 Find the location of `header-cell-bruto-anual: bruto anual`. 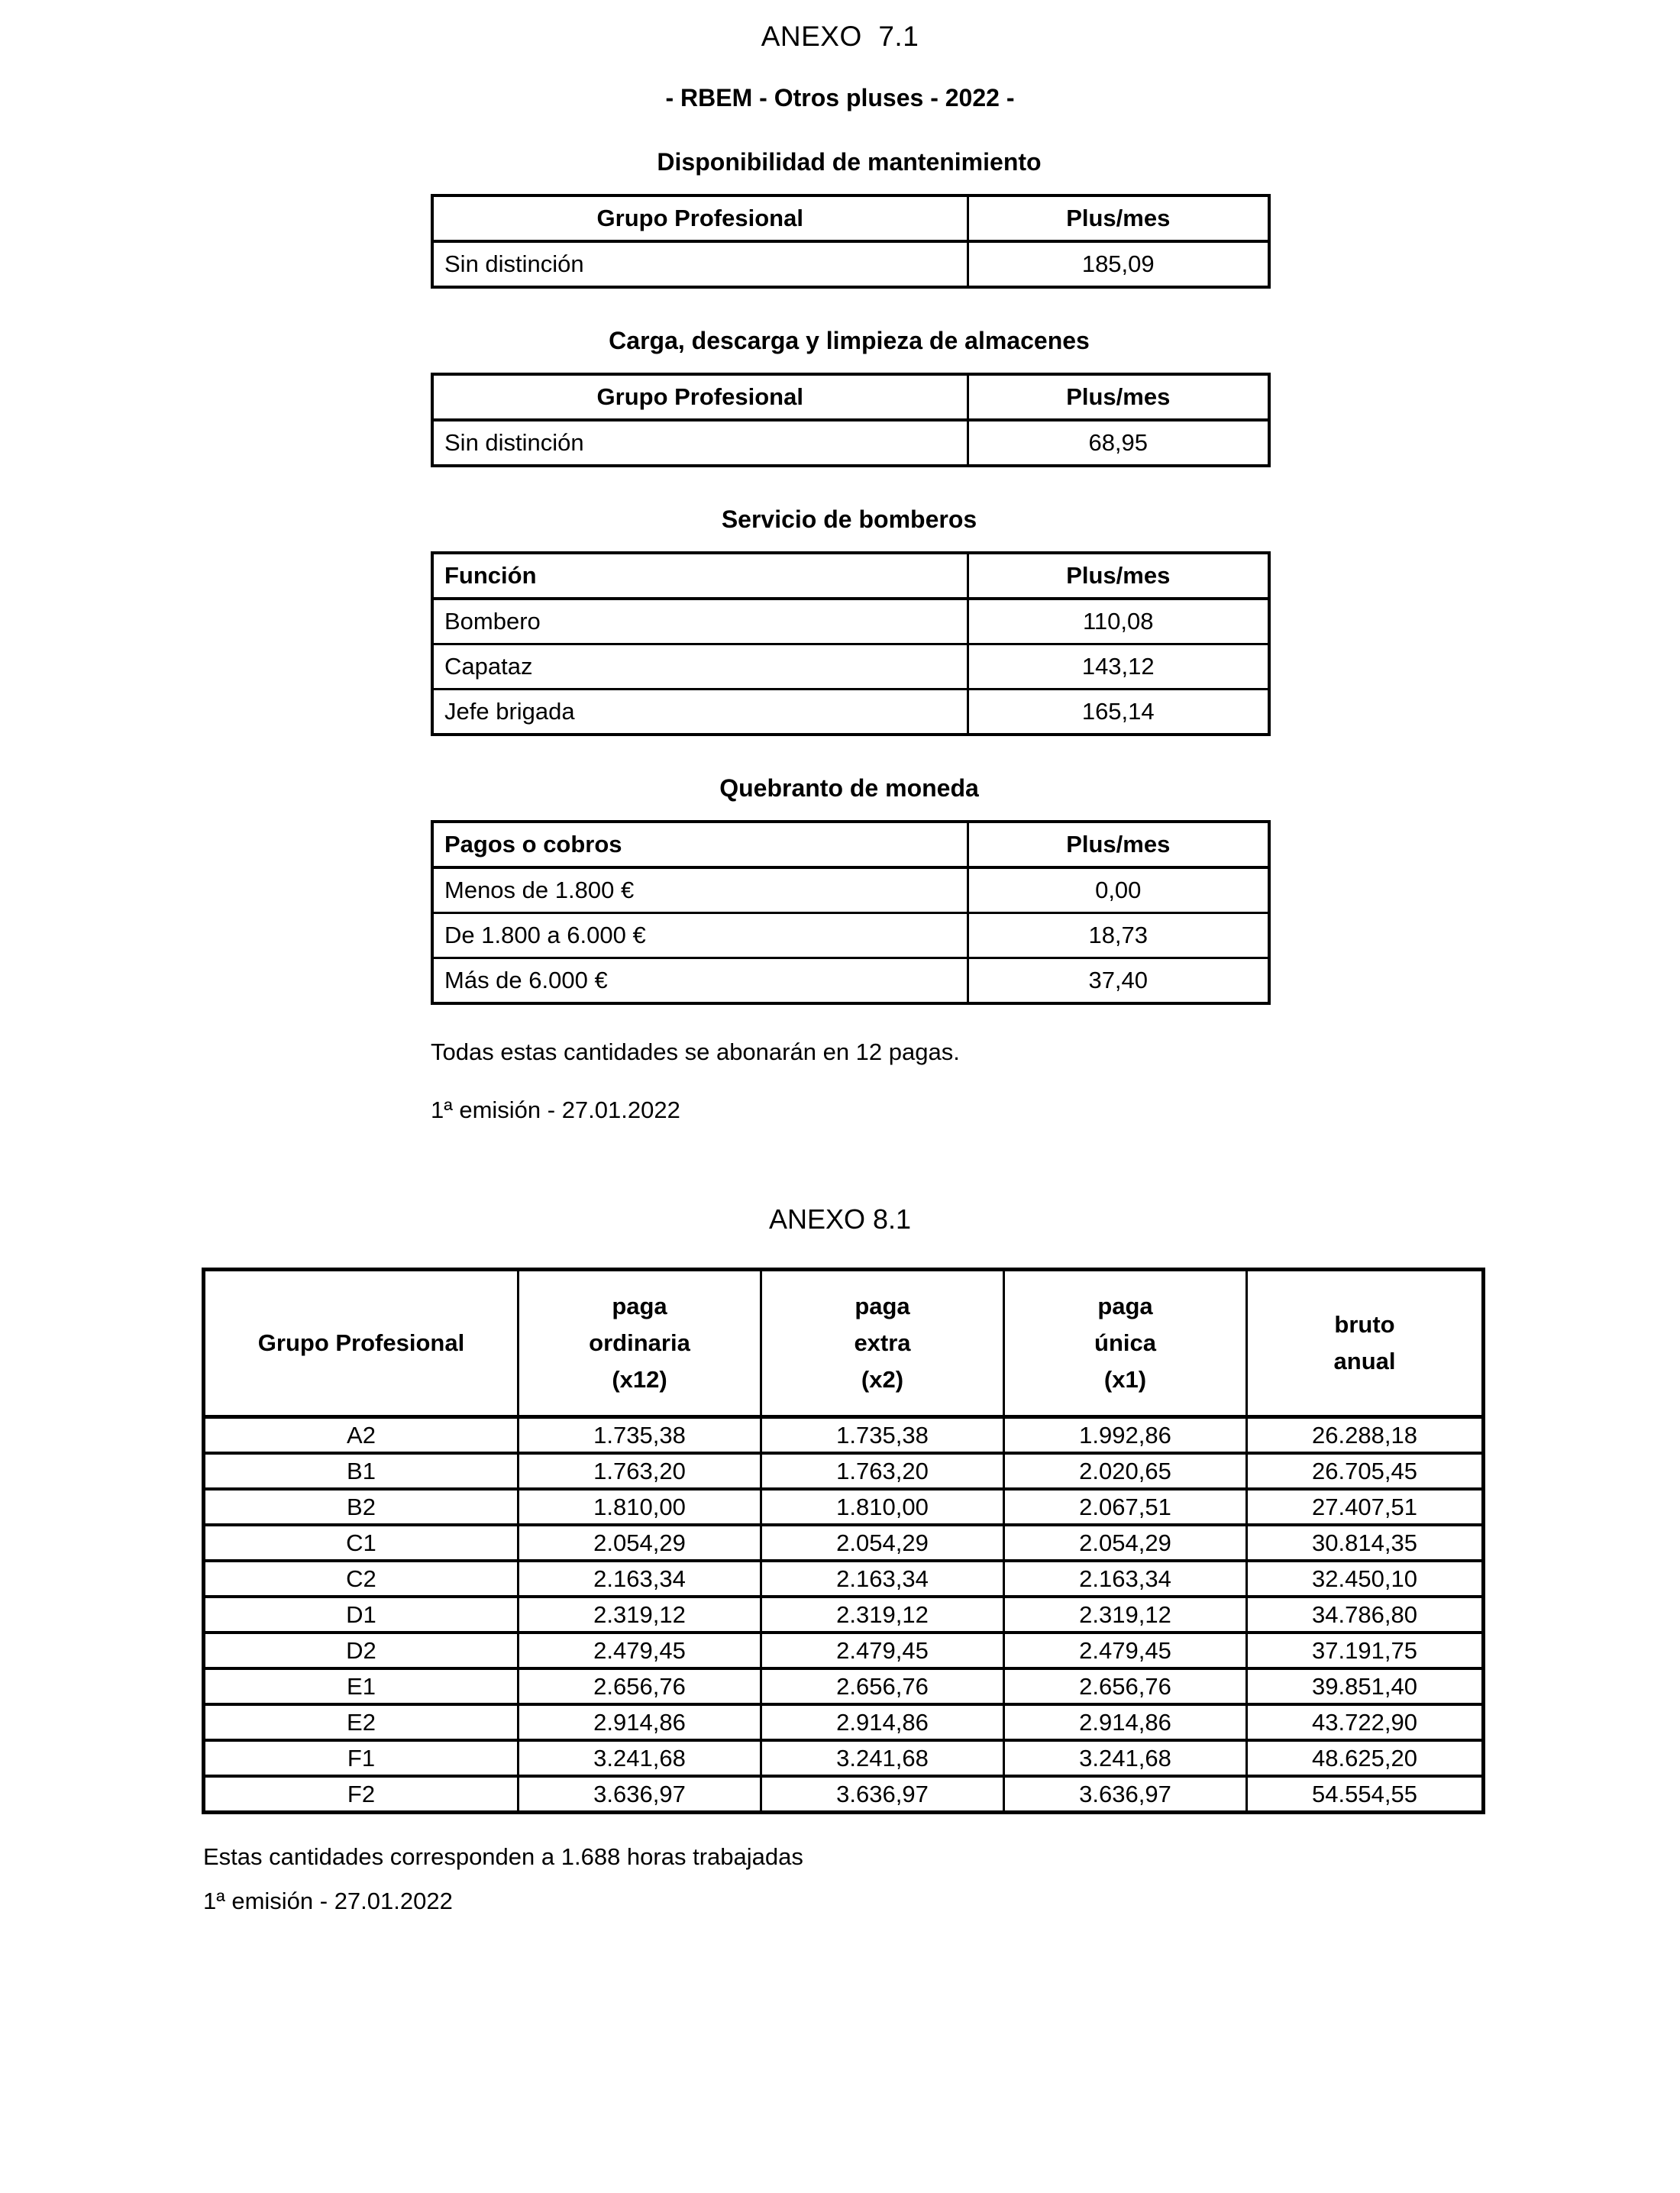

header-cell-bruto-anual: bruto anual is located at coordinates (1365, 1344).